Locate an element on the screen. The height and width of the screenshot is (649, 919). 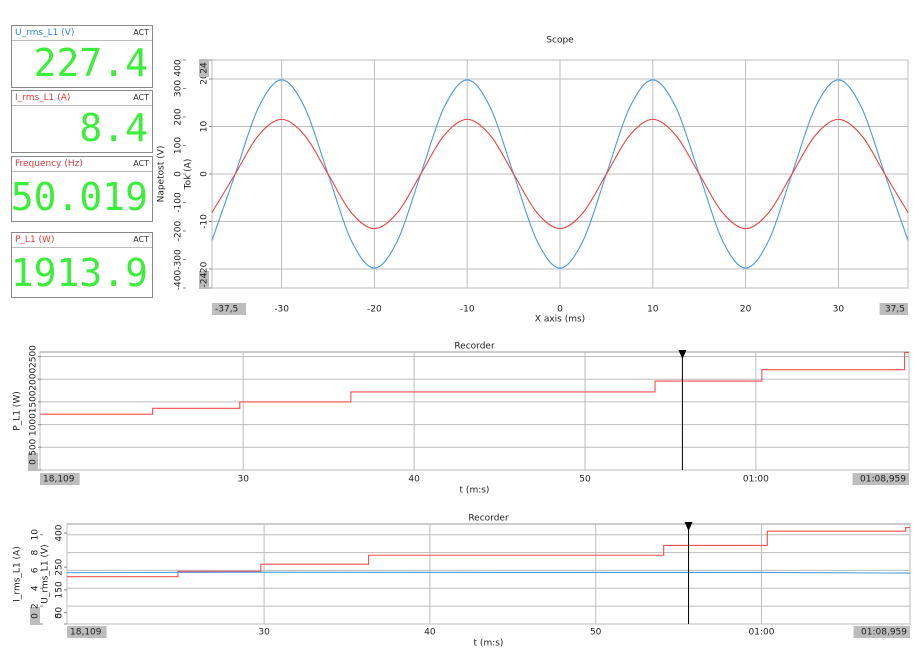
y-tick-label: 10 is located at coordinates (205, 127).